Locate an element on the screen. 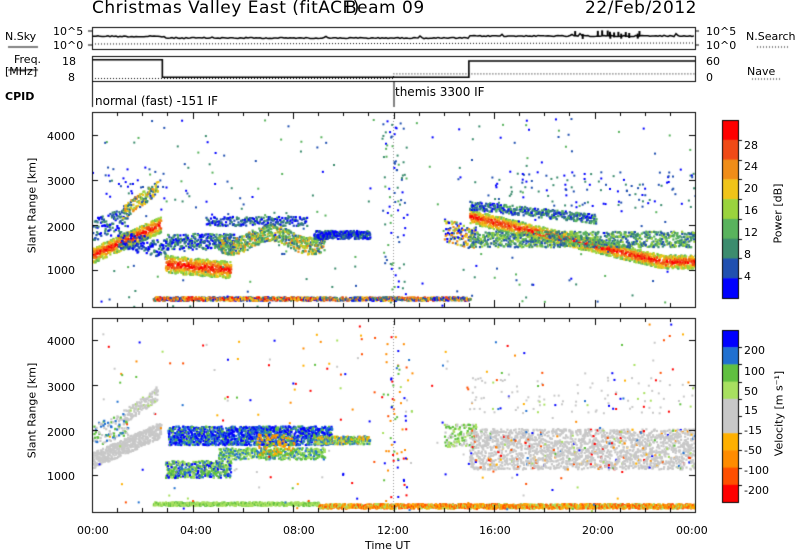  vel-cb-100: 100 is located at coordinates (754, 371).